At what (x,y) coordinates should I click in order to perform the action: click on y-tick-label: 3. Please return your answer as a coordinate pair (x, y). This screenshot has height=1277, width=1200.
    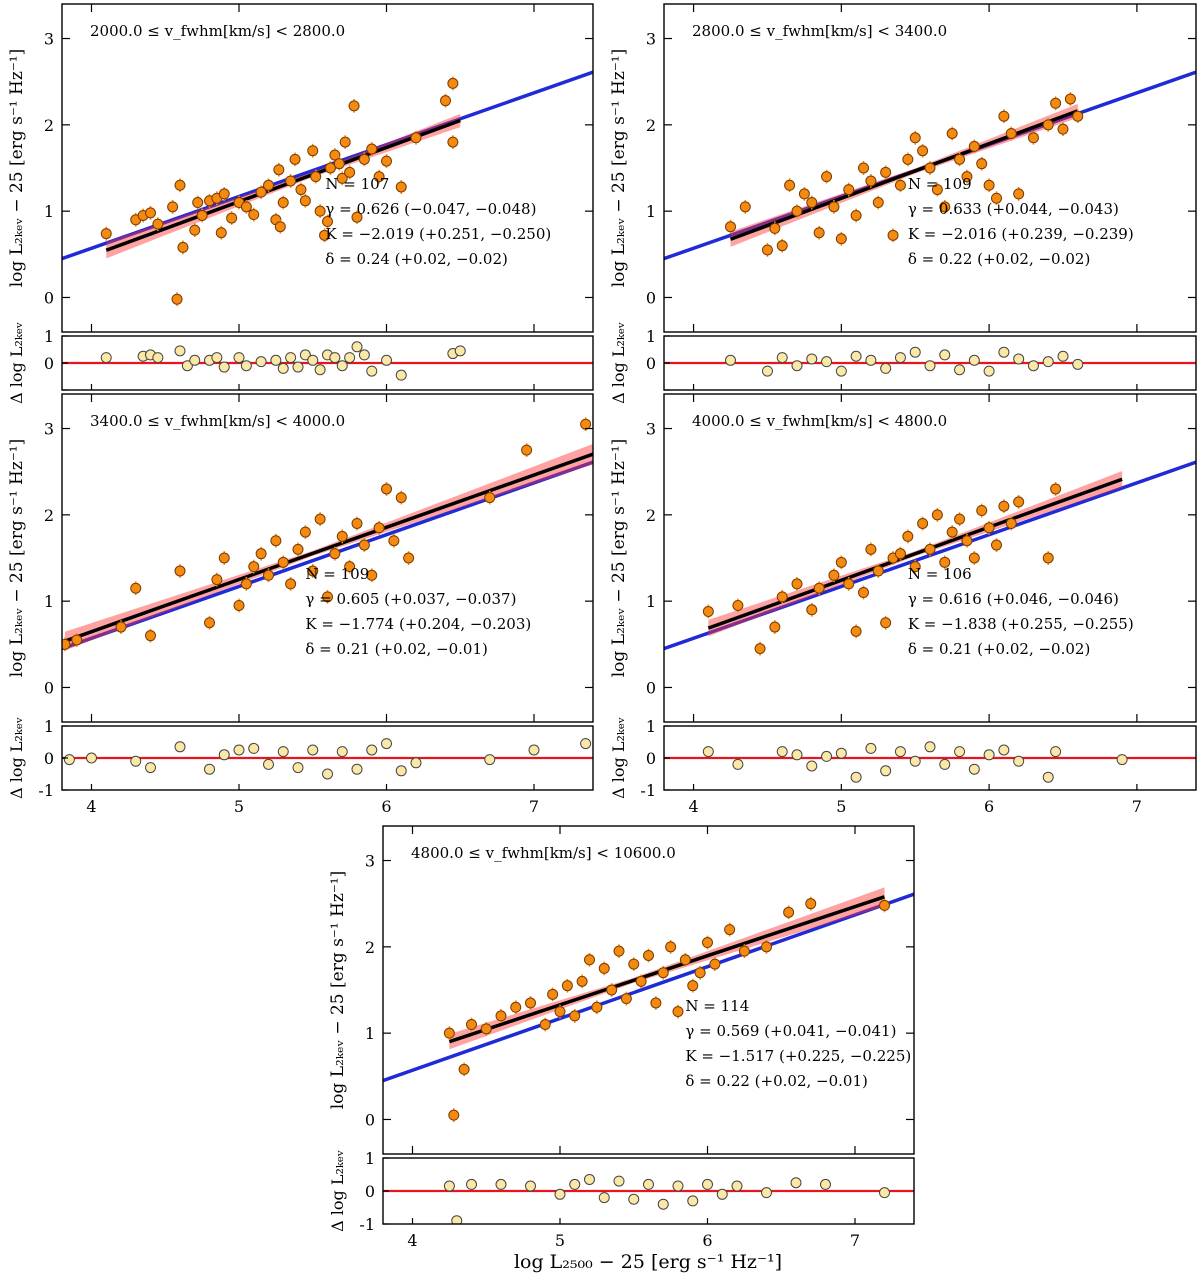
    Looking at the image, I should click on (651, 429).